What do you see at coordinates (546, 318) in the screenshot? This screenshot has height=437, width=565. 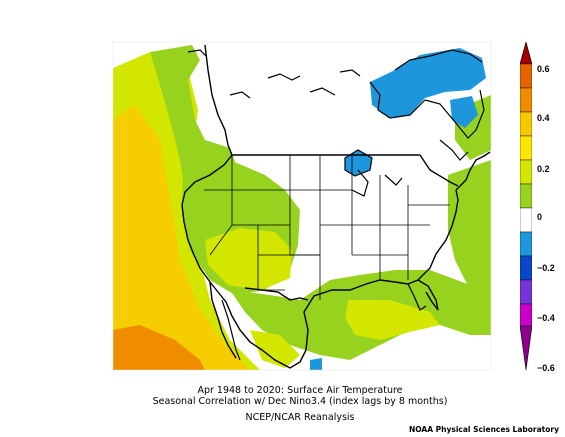 I see `colorbar-tick-label: −0.4` at bounding box center [546, 318].